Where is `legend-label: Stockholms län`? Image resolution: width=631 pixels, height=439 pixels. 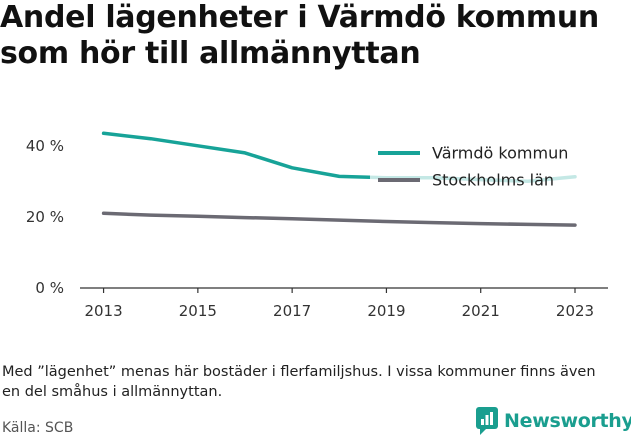 legend-label: Stockholms län is located at coordinates (493, 180).